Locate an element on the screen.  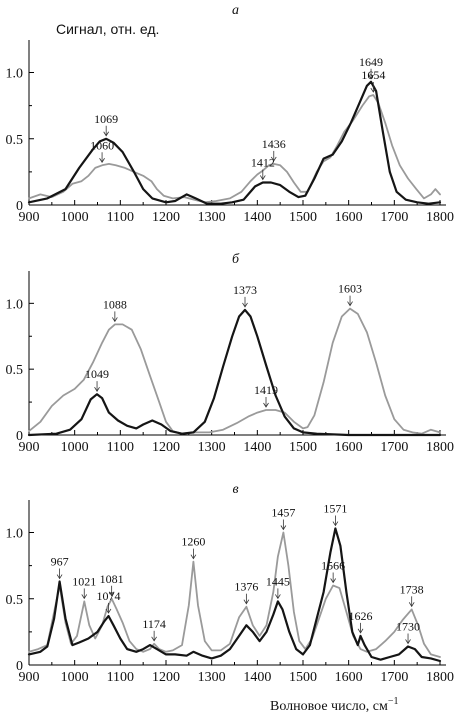
y-axis-label: Сигнал, отн. ед. is located at coordinates (107, 29).